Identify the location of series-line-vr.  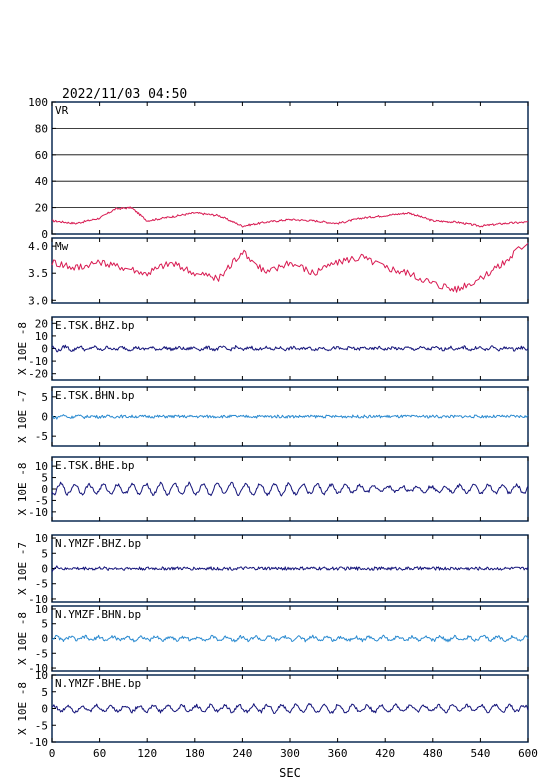
(289, 217).